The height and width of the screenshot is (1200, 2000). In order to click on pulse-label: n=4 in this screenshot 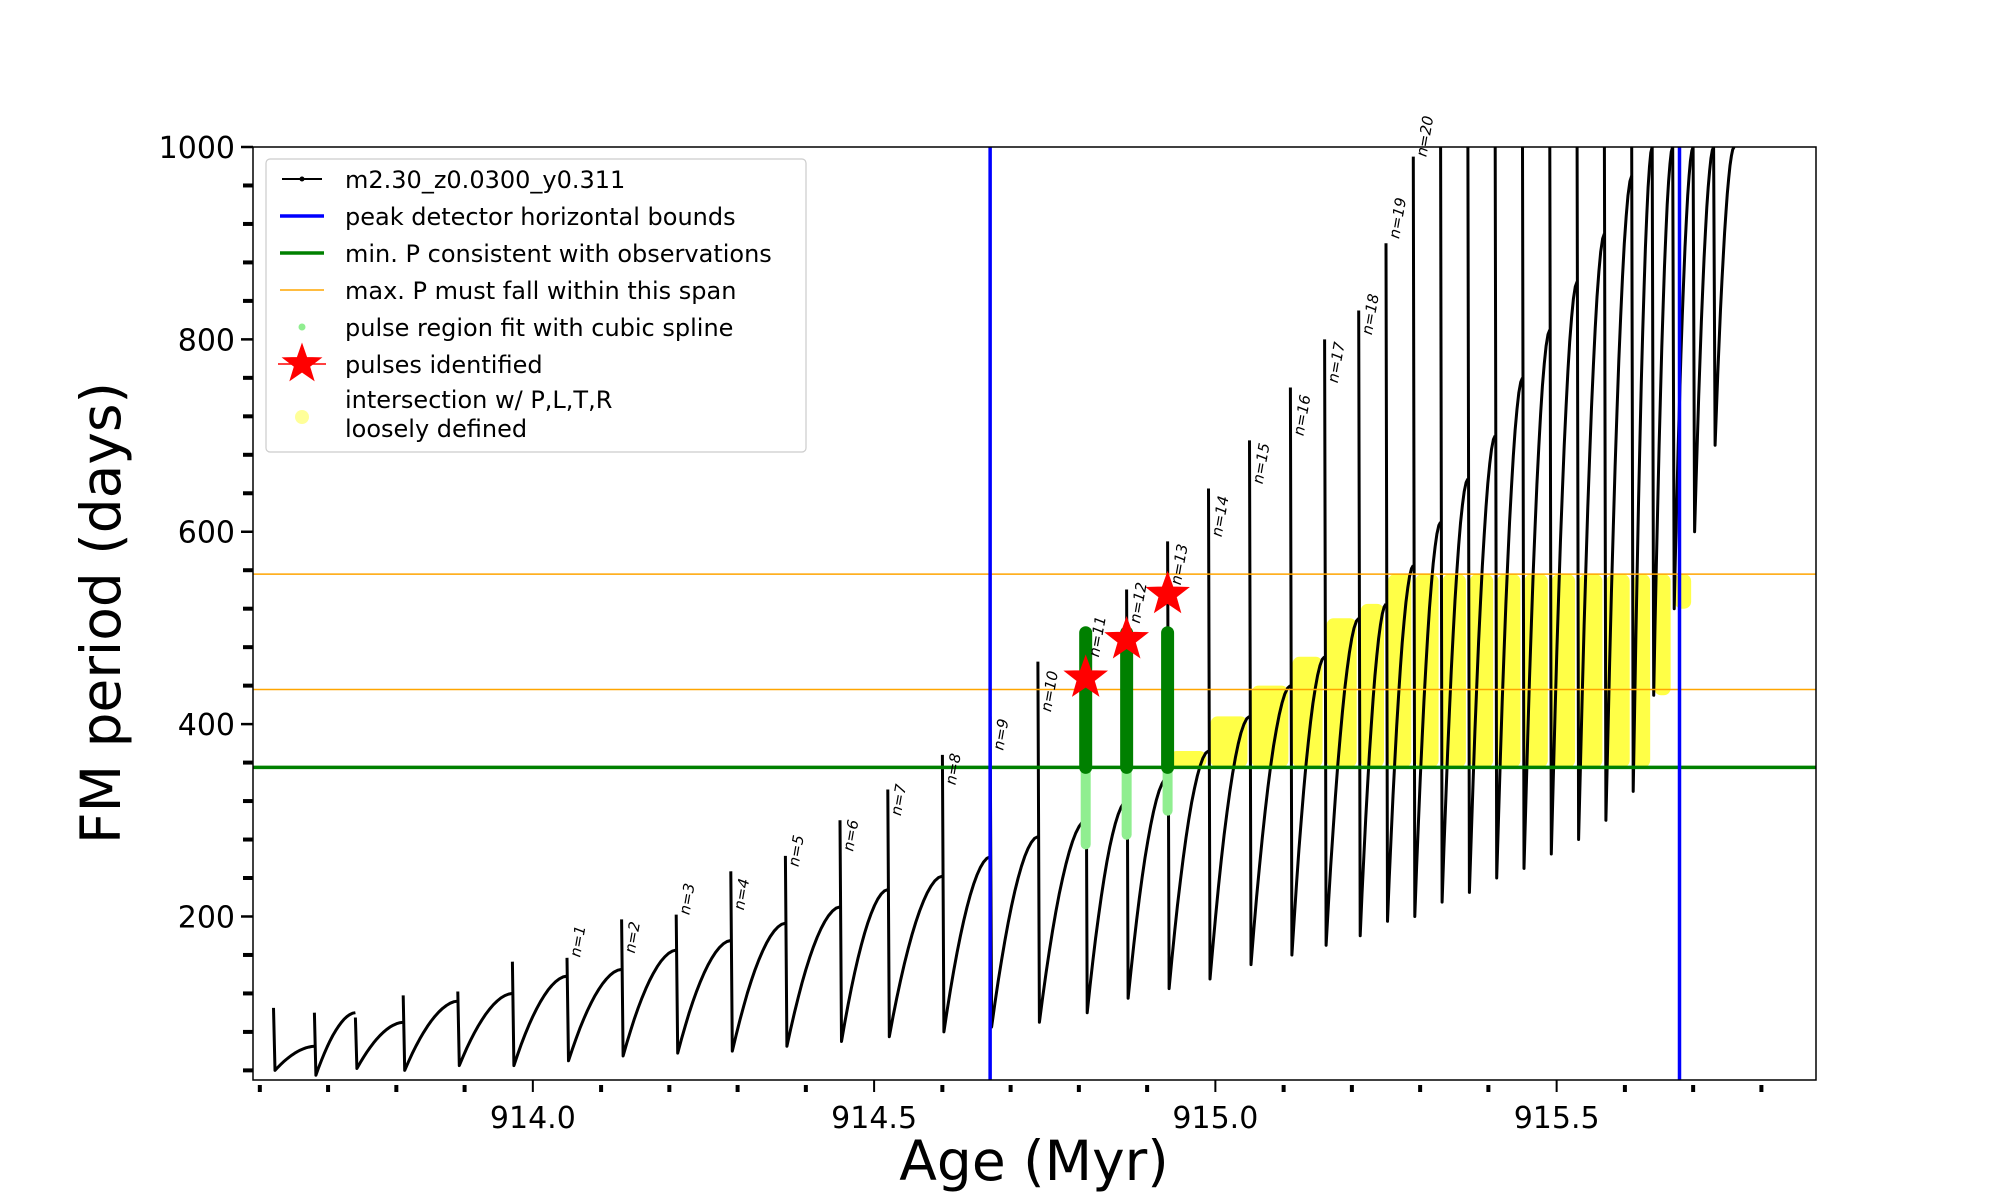, I will do `click(741, 894)`.